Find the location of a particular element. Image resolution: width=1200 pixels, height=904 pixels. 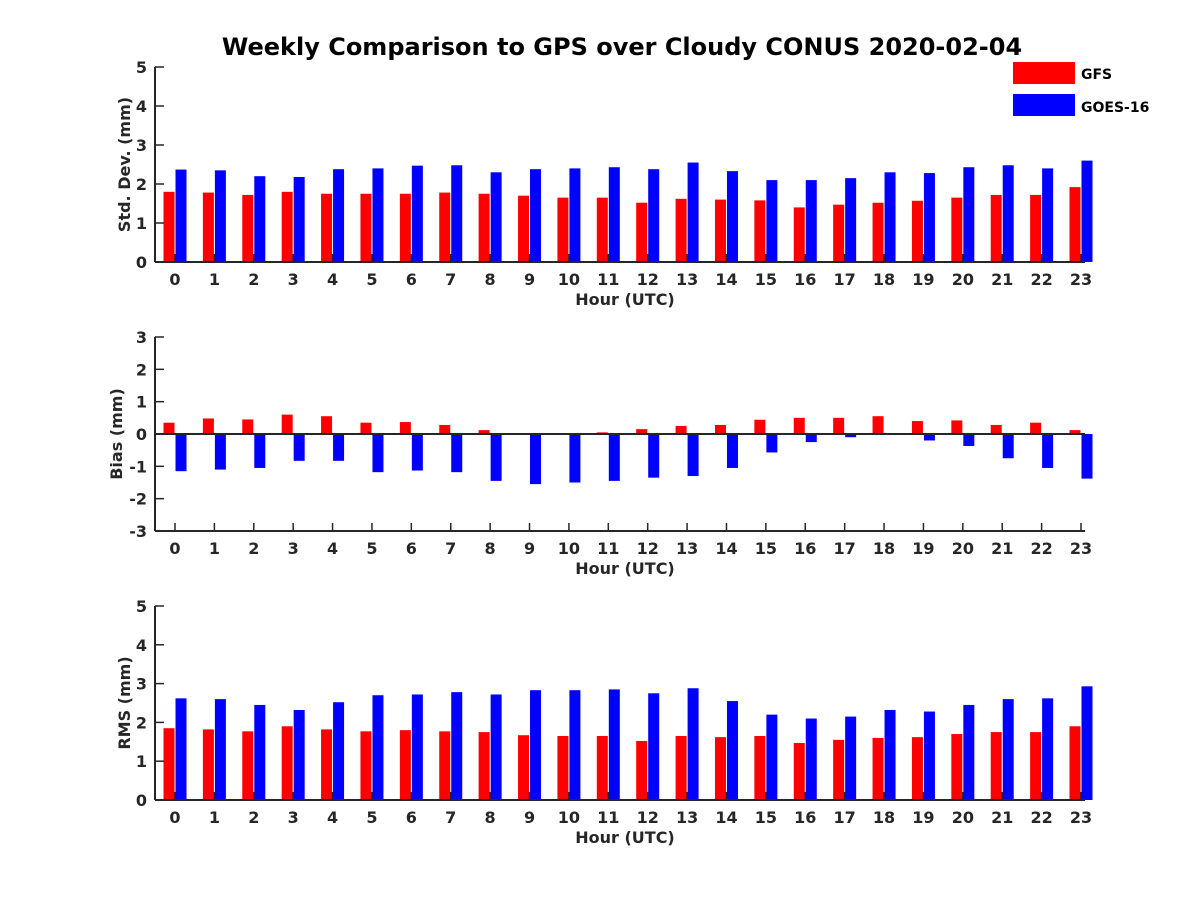

bias-x-tick-label: 11 is located at coordinates (608, 548).